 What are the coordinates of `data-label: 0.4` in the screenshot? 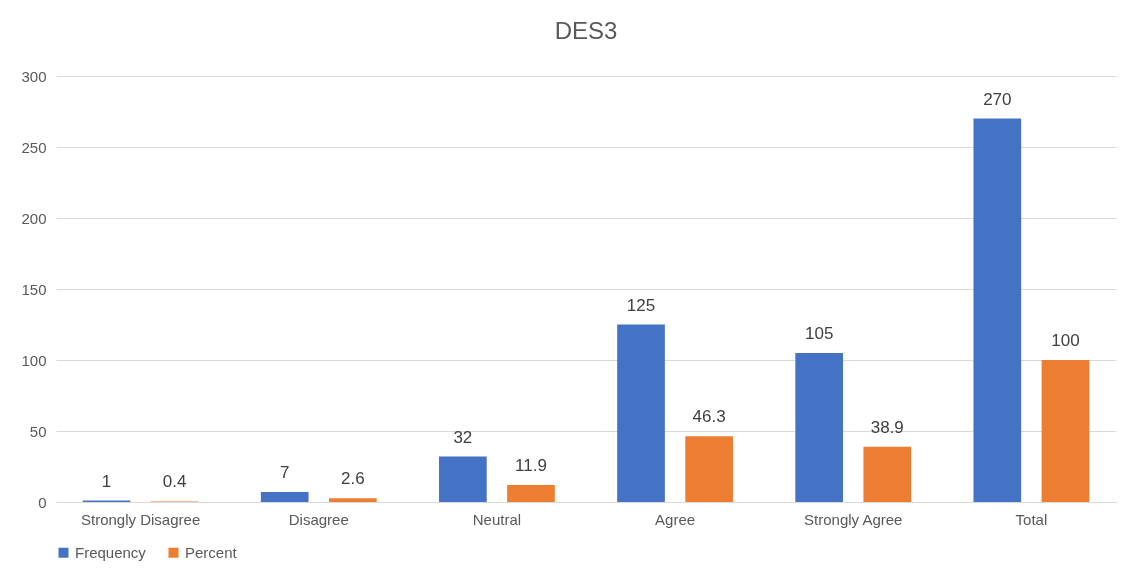 It's located at (174, 482).